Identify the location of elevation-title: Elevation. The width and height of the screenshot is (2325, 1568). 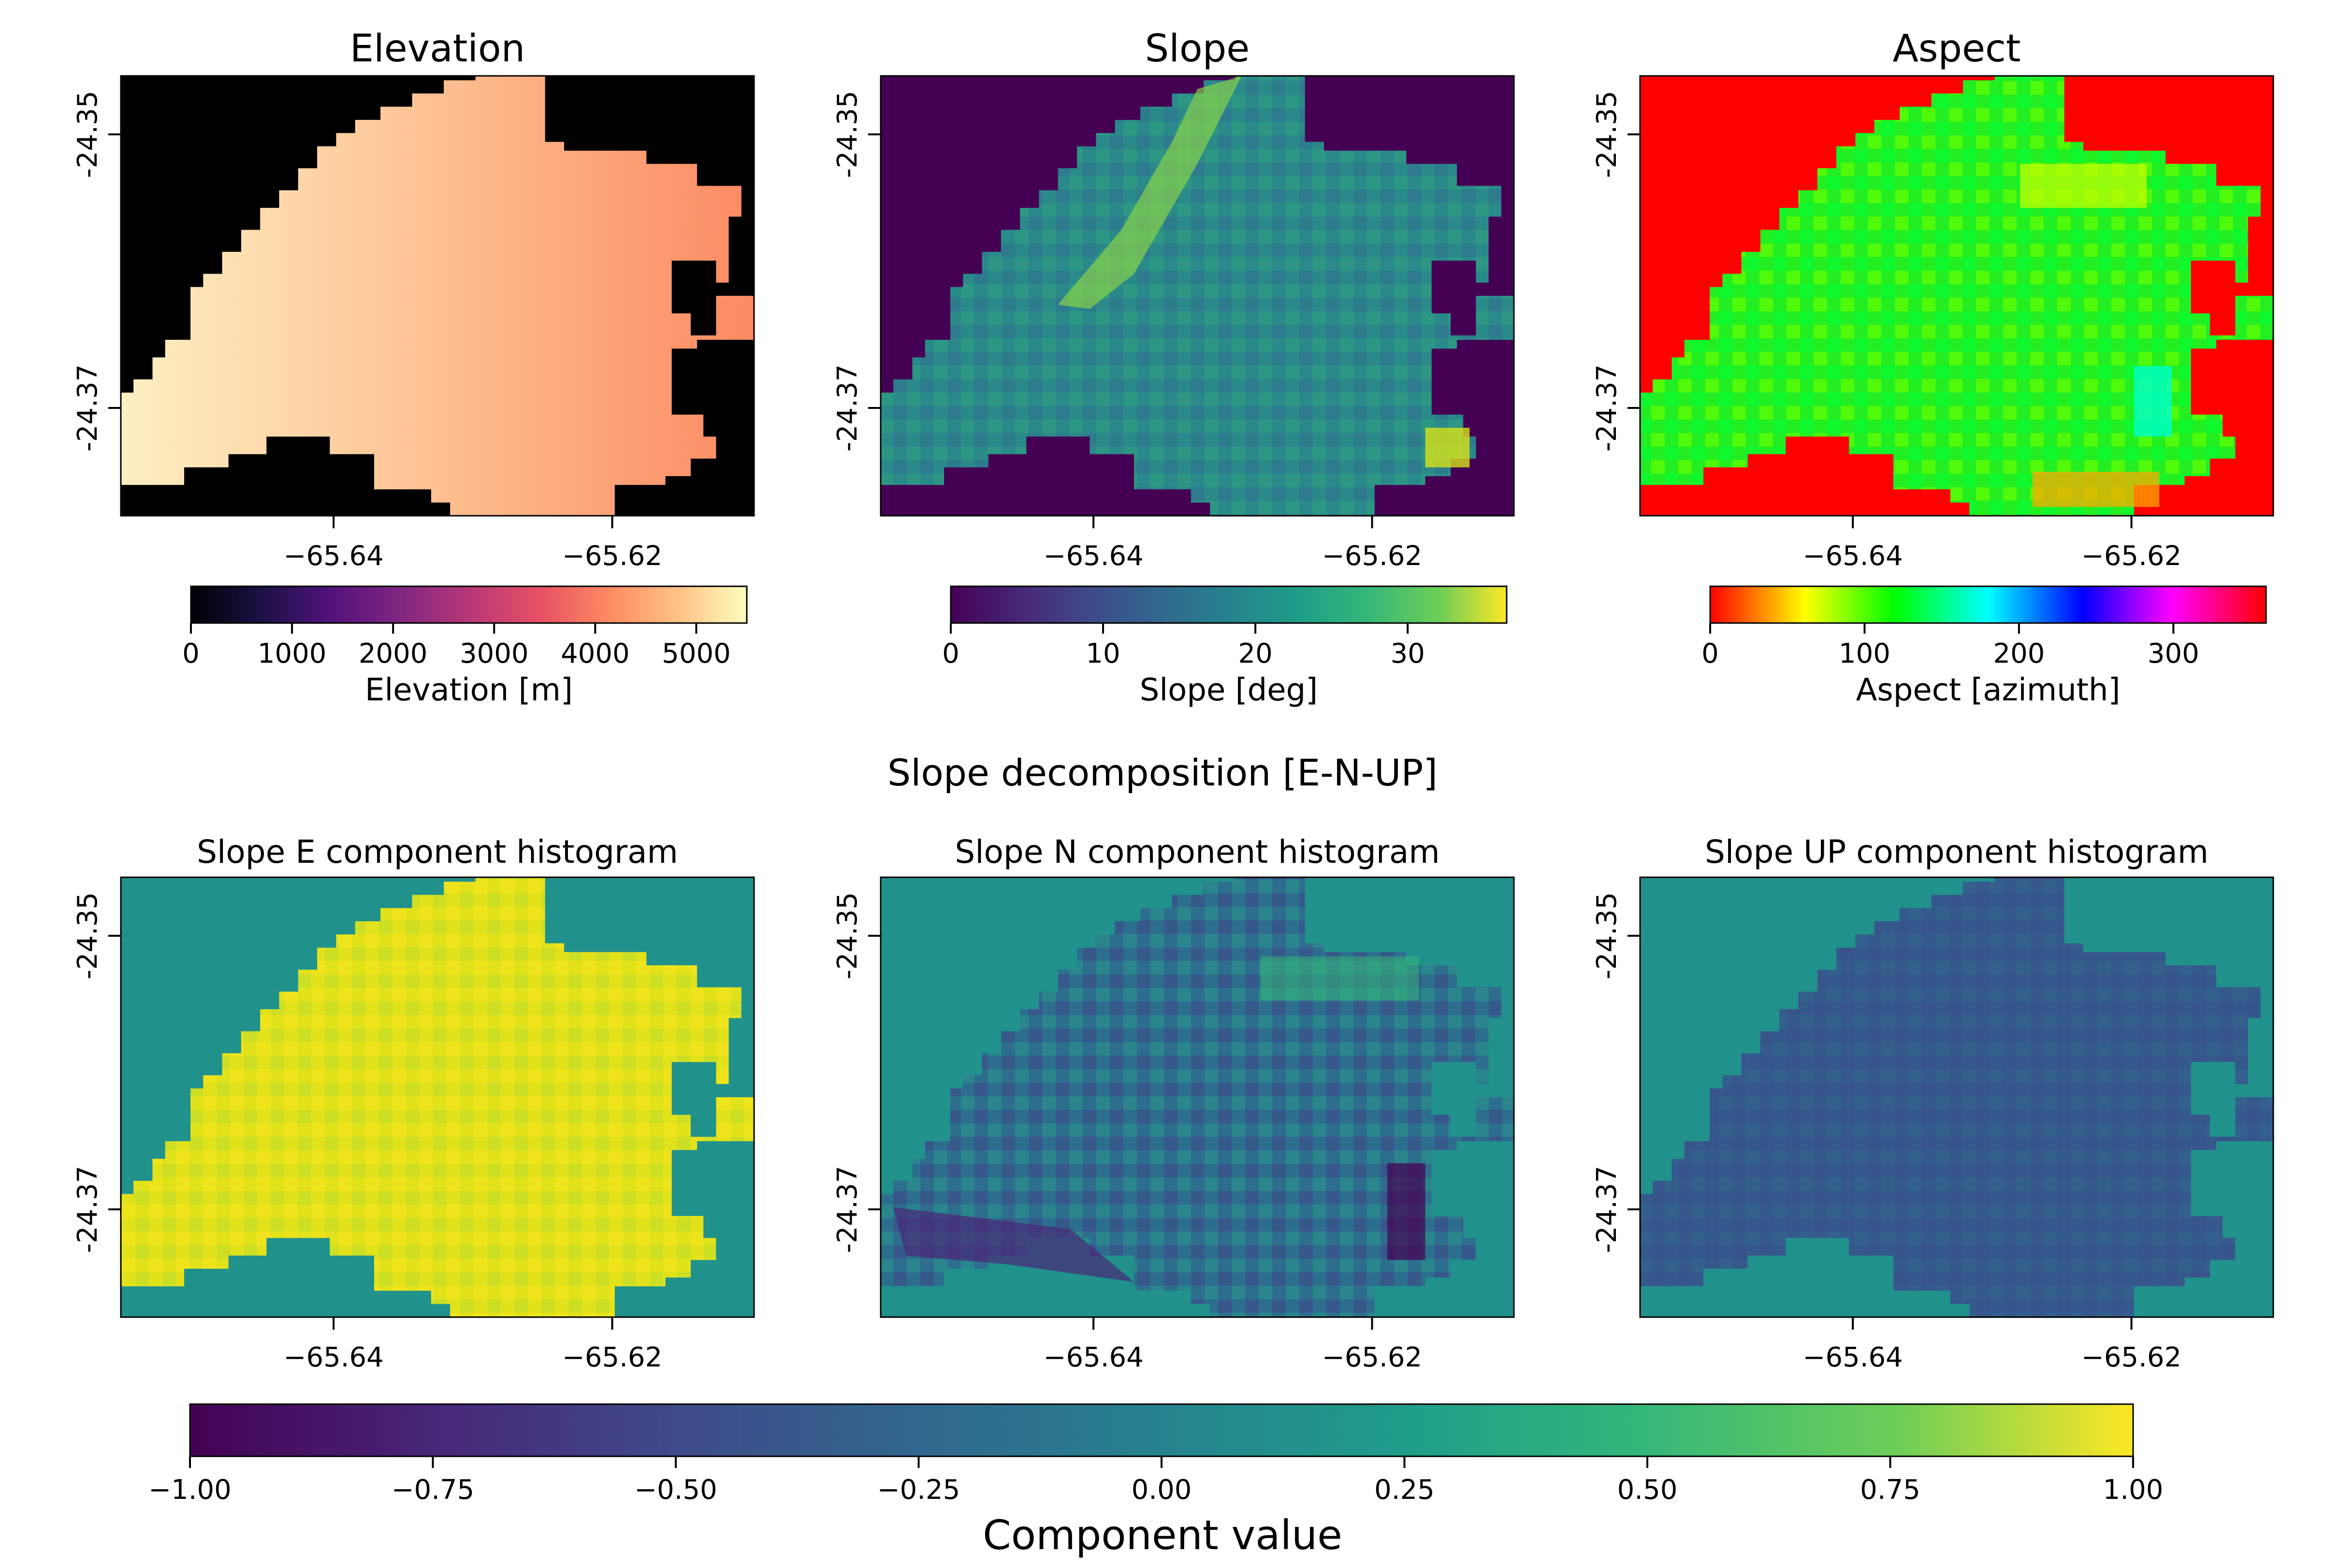
(437, 49).